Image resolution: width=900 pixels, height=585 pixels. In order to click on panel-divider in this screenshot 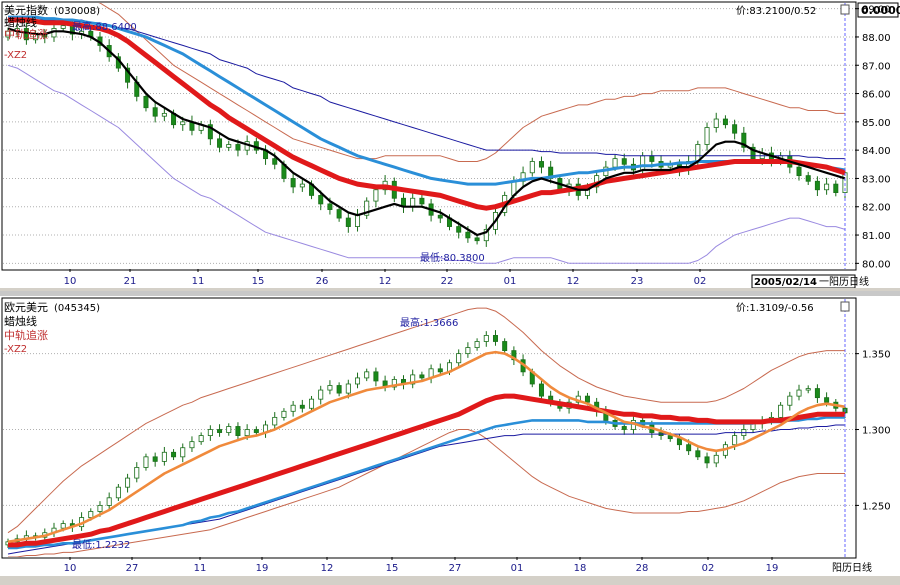, I will do `click(450, 293)`.